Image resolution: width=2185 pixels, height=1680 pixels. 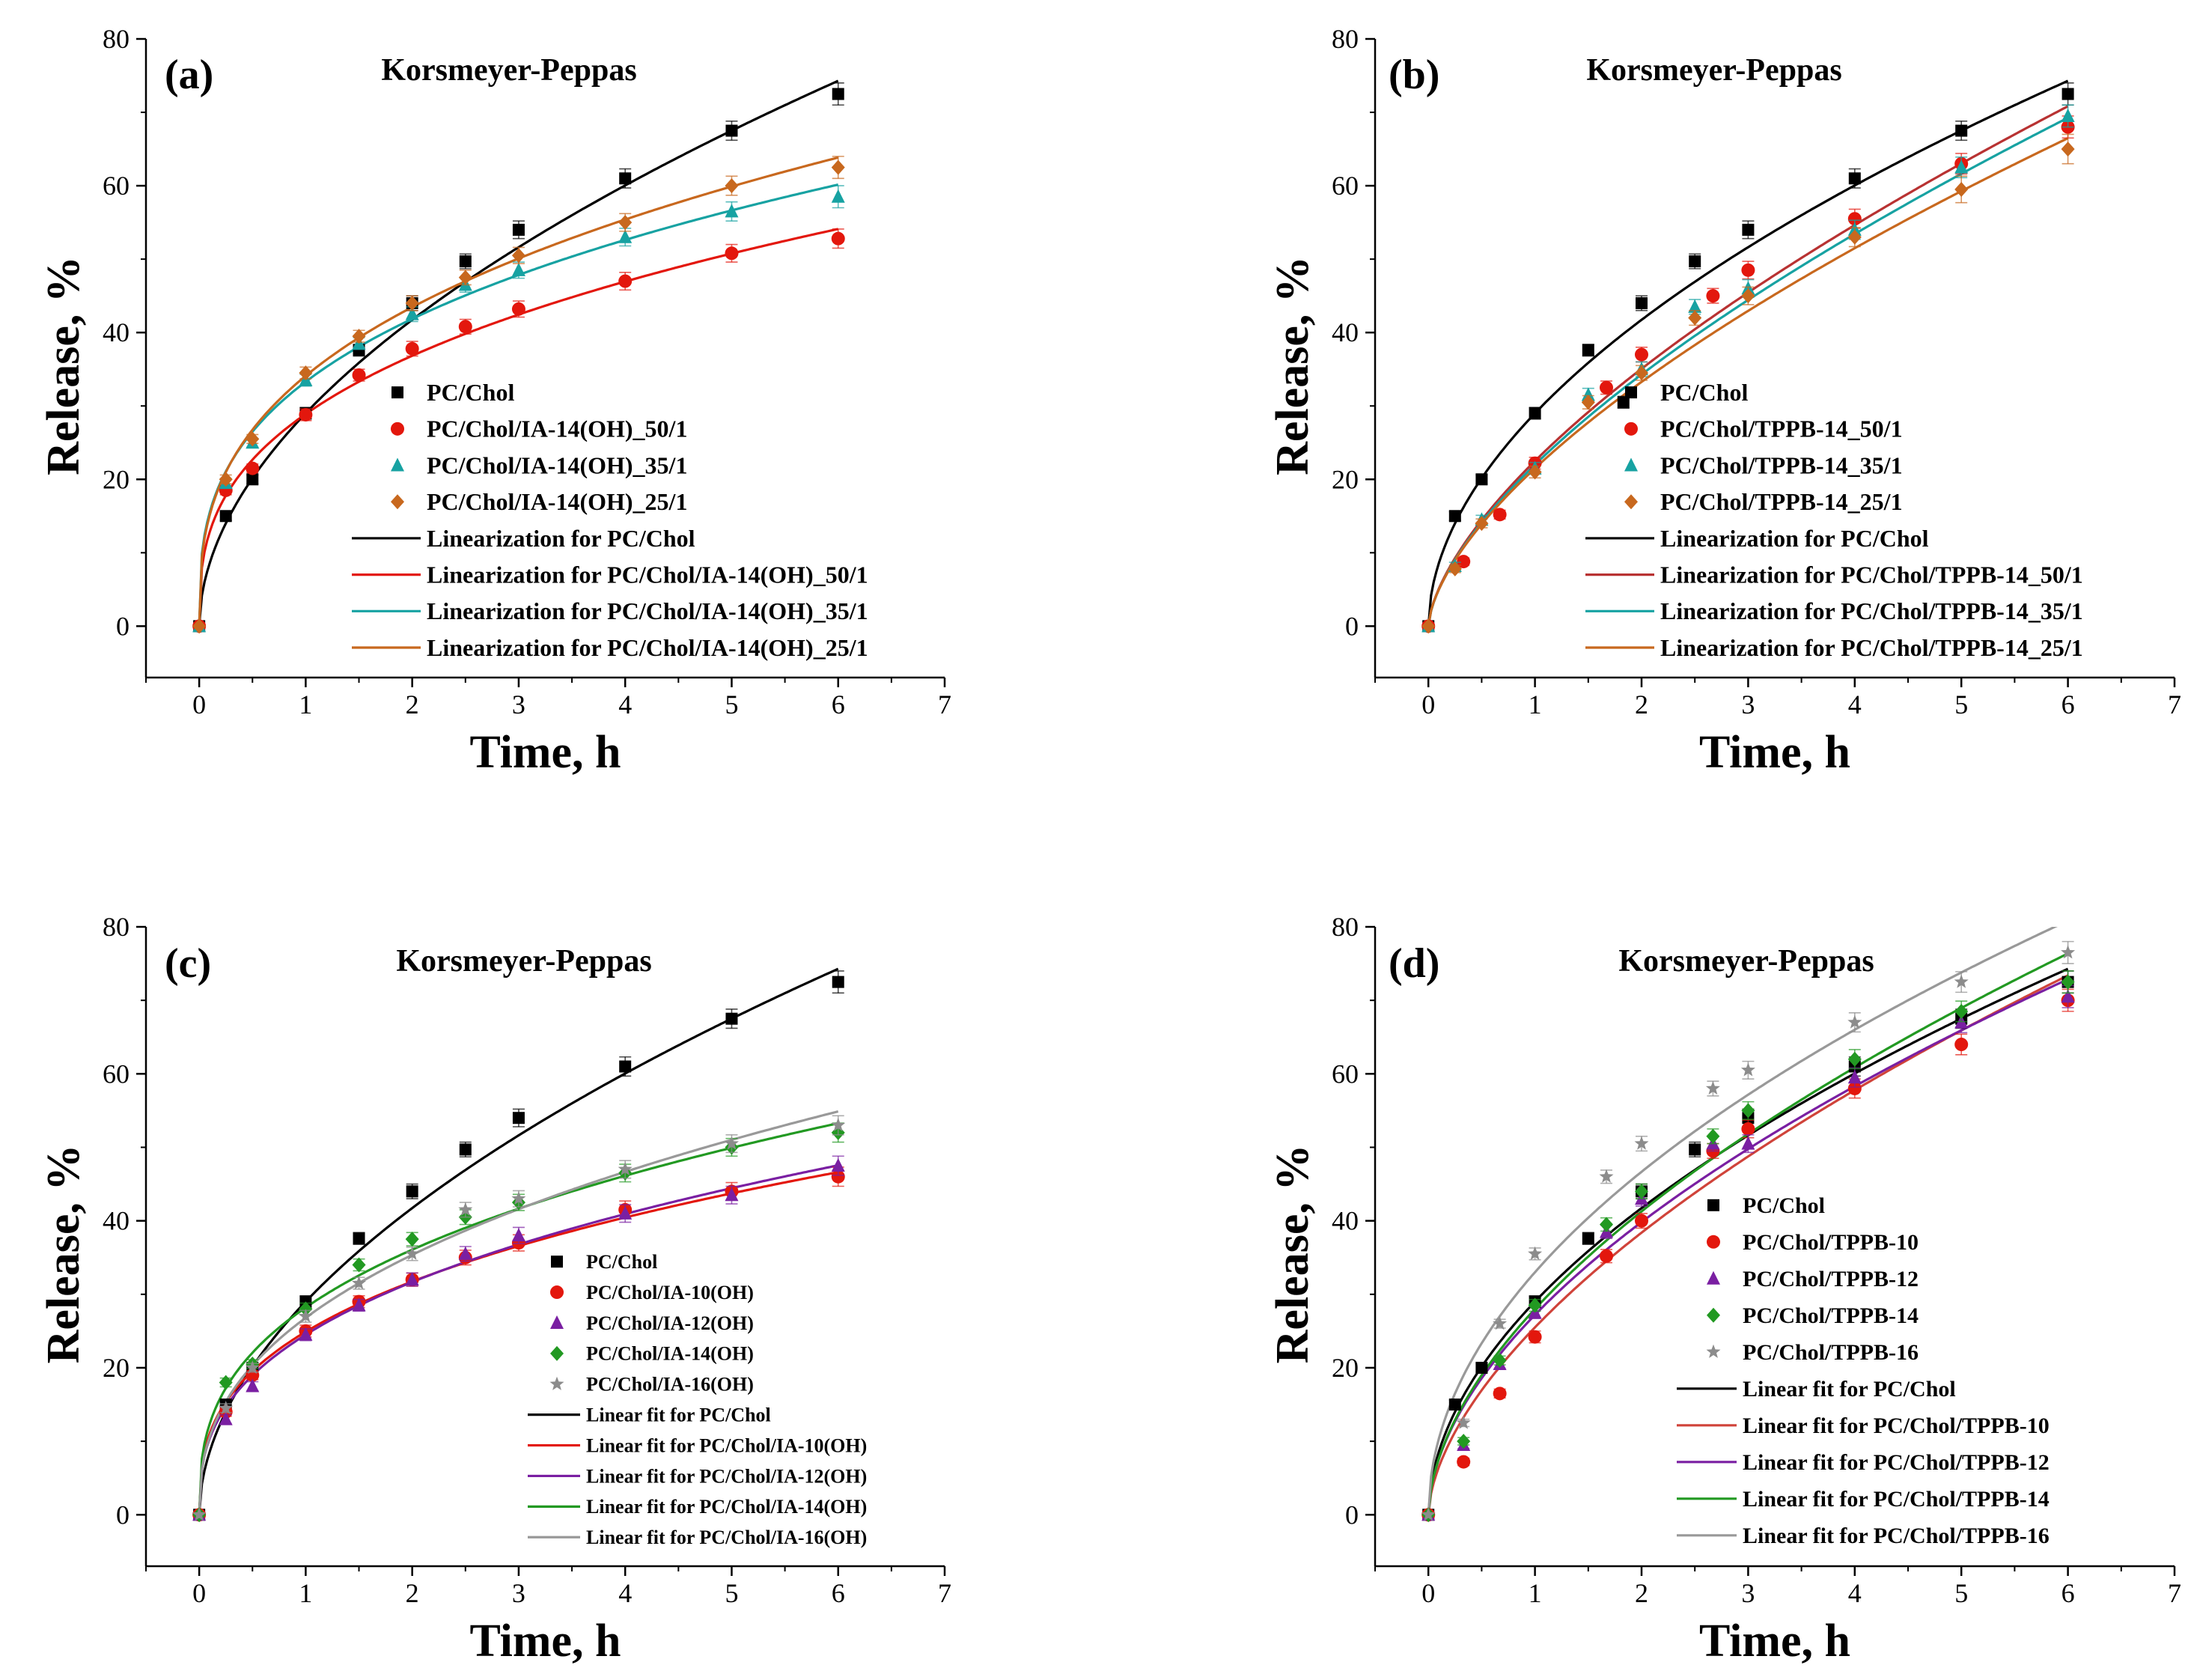 I want to click on fit-line-linear-fit-for-pc-chol-ia-12-oh, so click(x=518, y=1339).